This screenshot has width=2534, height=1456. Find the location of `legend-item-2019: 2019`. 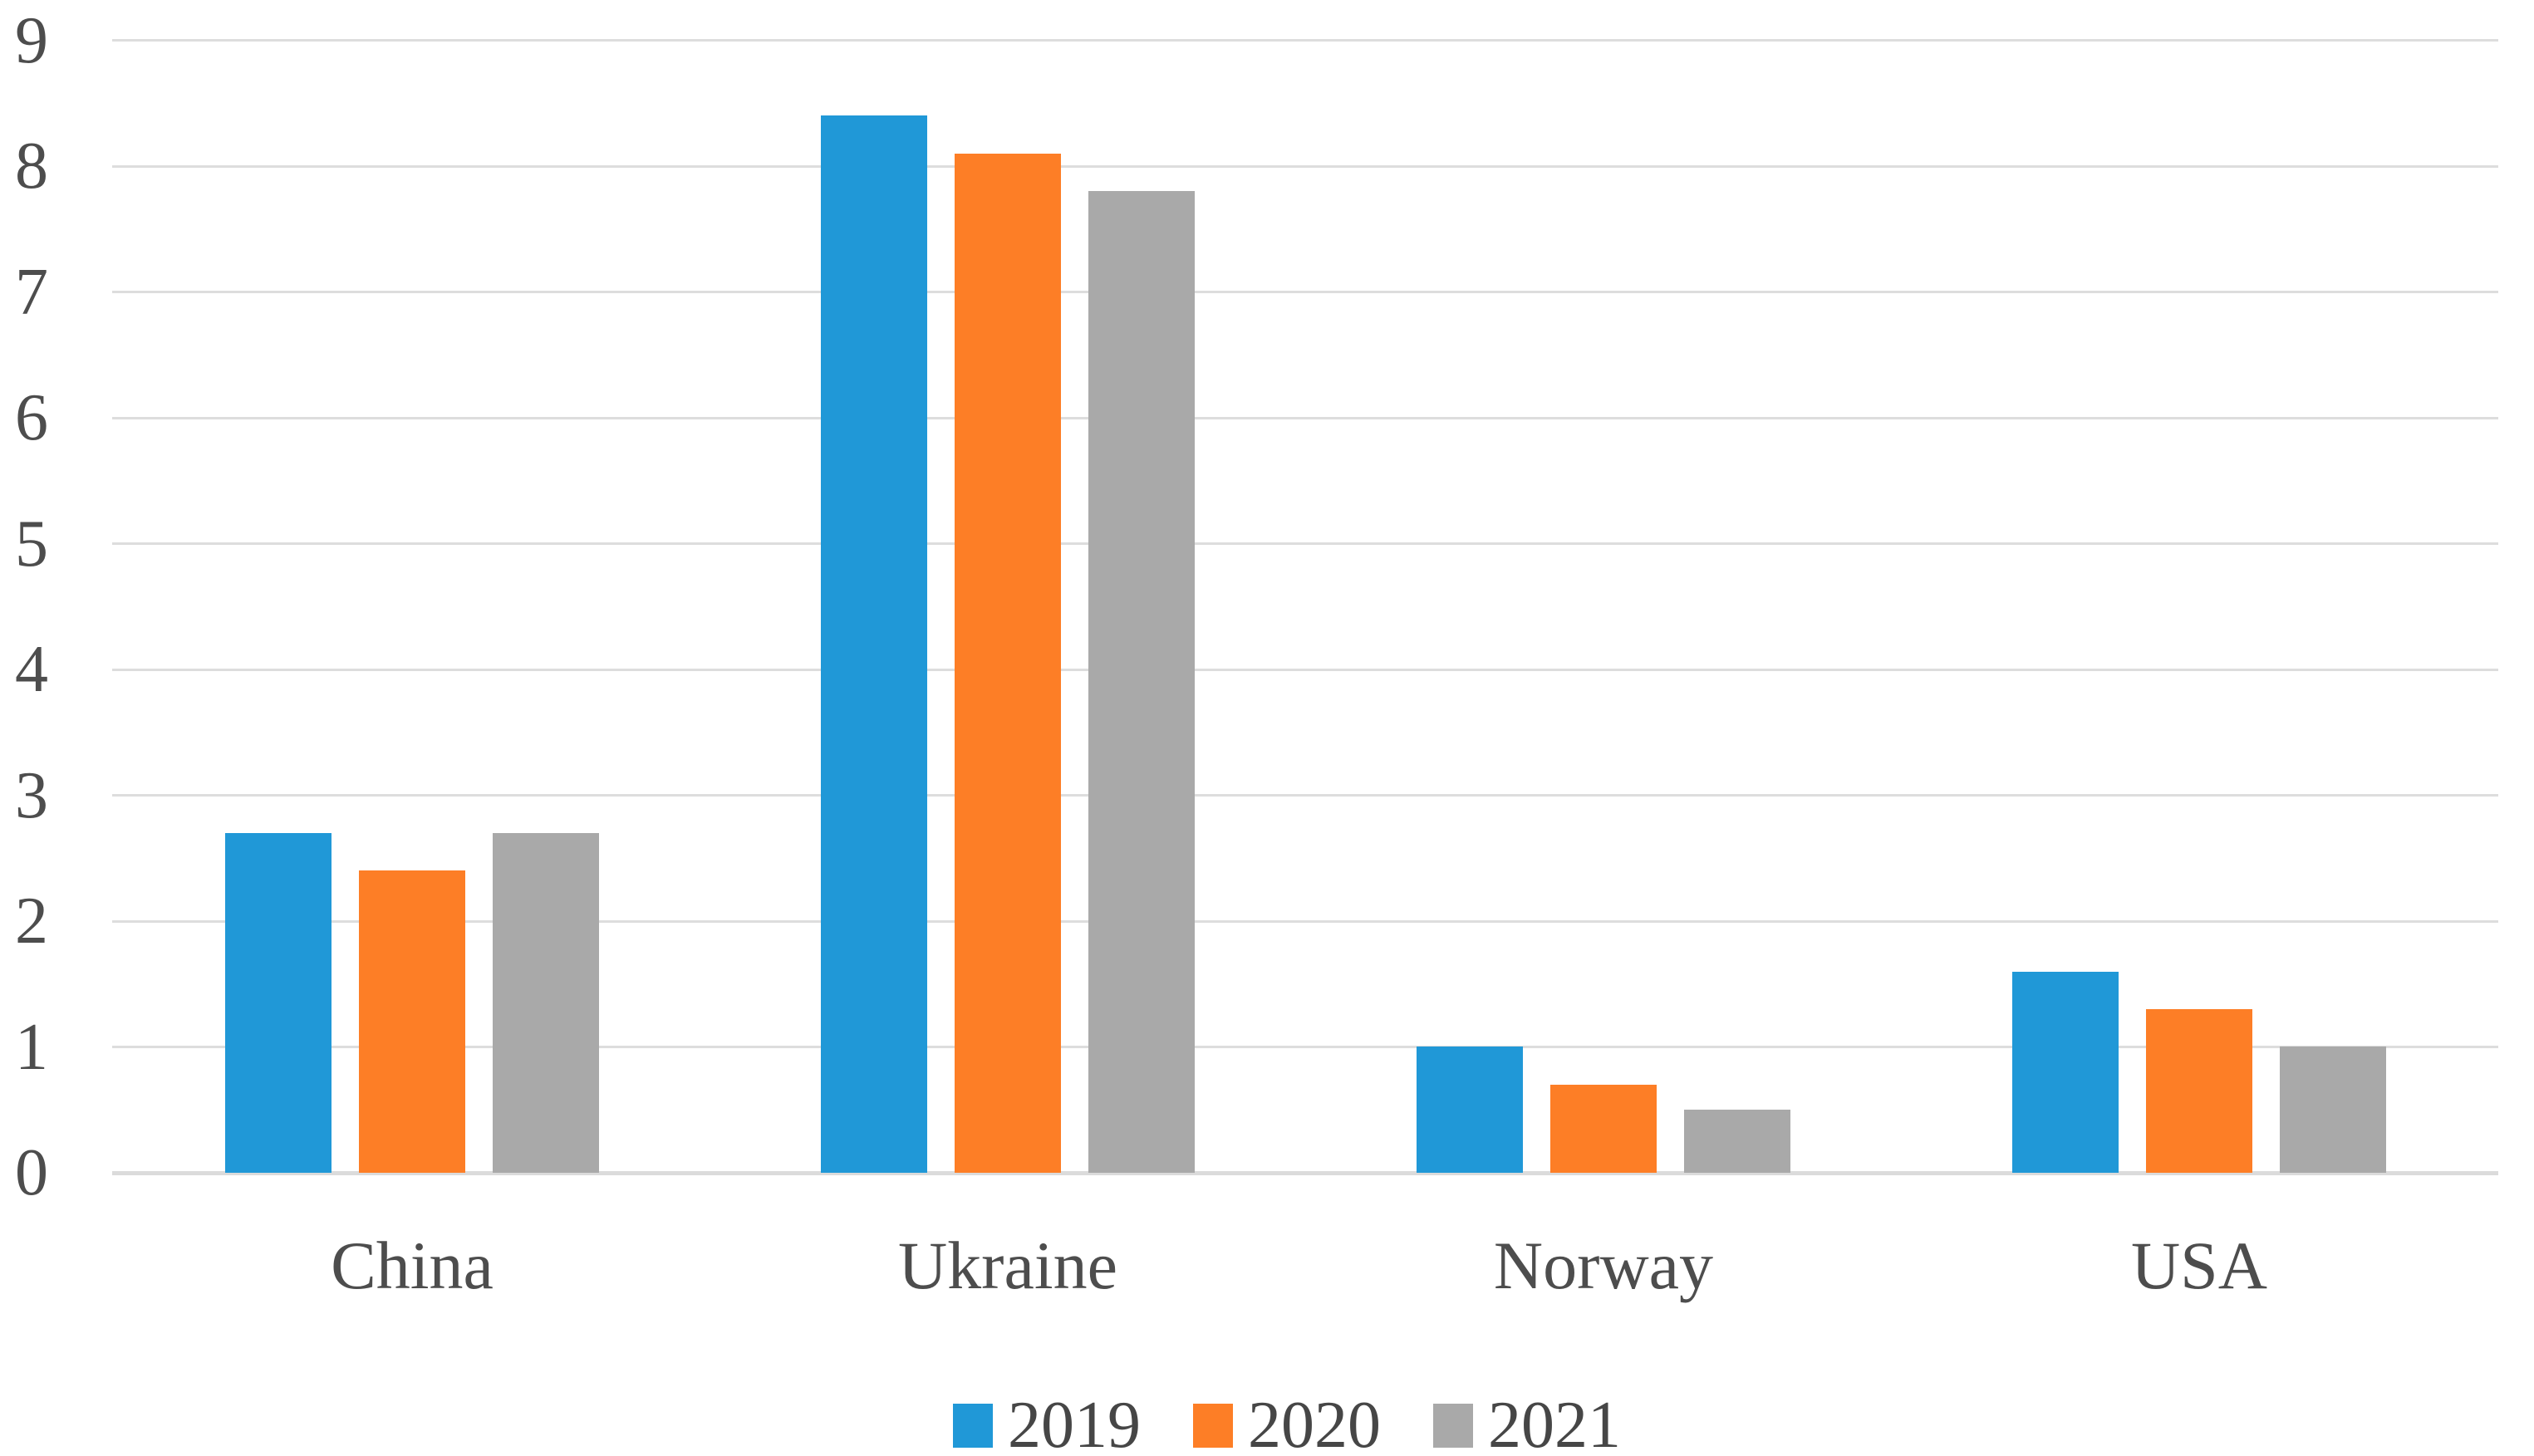

legend-item-2019: 2019 is located at coordinates (1047, 1424).